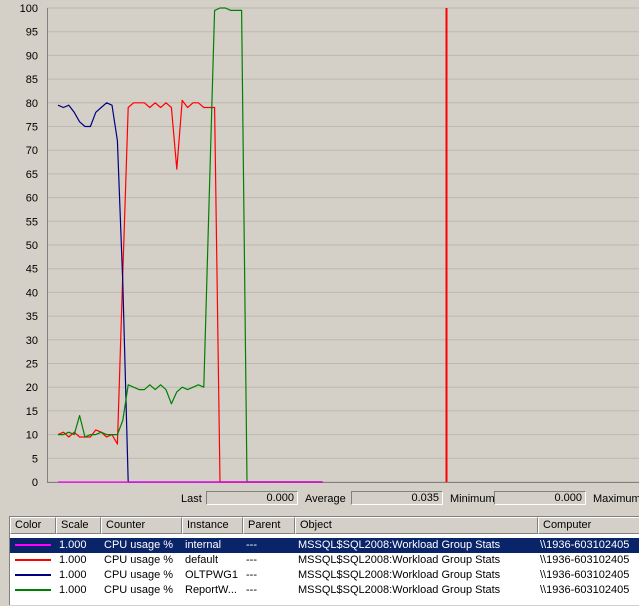 The image size is (639, 606). What do you see at coordinates (191, 499) in the screenshot?
I see `last-label: Last` at bounding box center [191, 499].